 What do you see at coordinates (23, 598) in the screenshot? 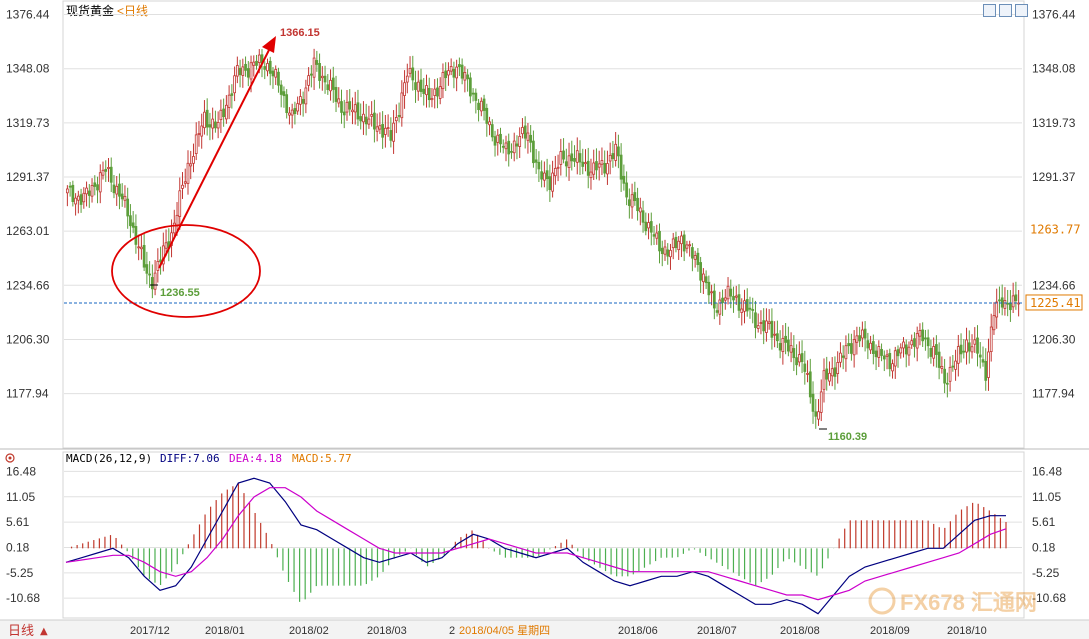
I see `macd-tick-label-left: -10.68` at bounding box center [23, 598].